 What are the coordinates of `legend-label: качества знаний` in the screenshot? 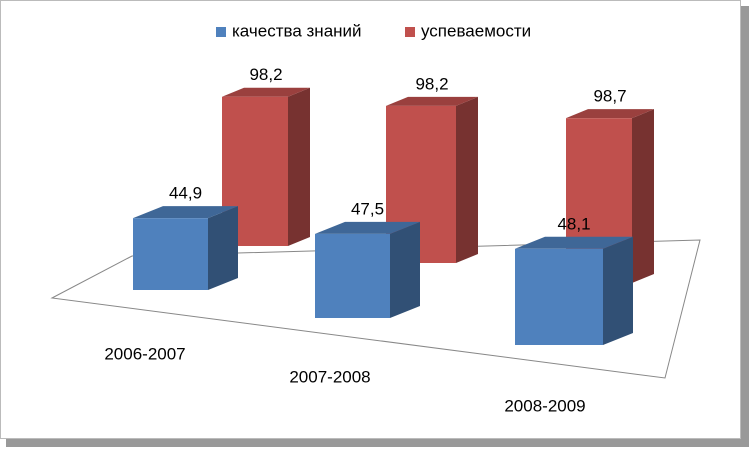 It's located at (297, 30).